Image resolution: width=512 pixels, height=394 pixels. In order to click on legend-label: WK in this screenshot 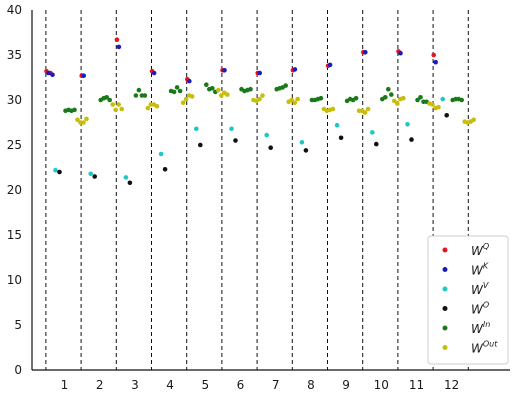, I will do `click(480, 270)`.